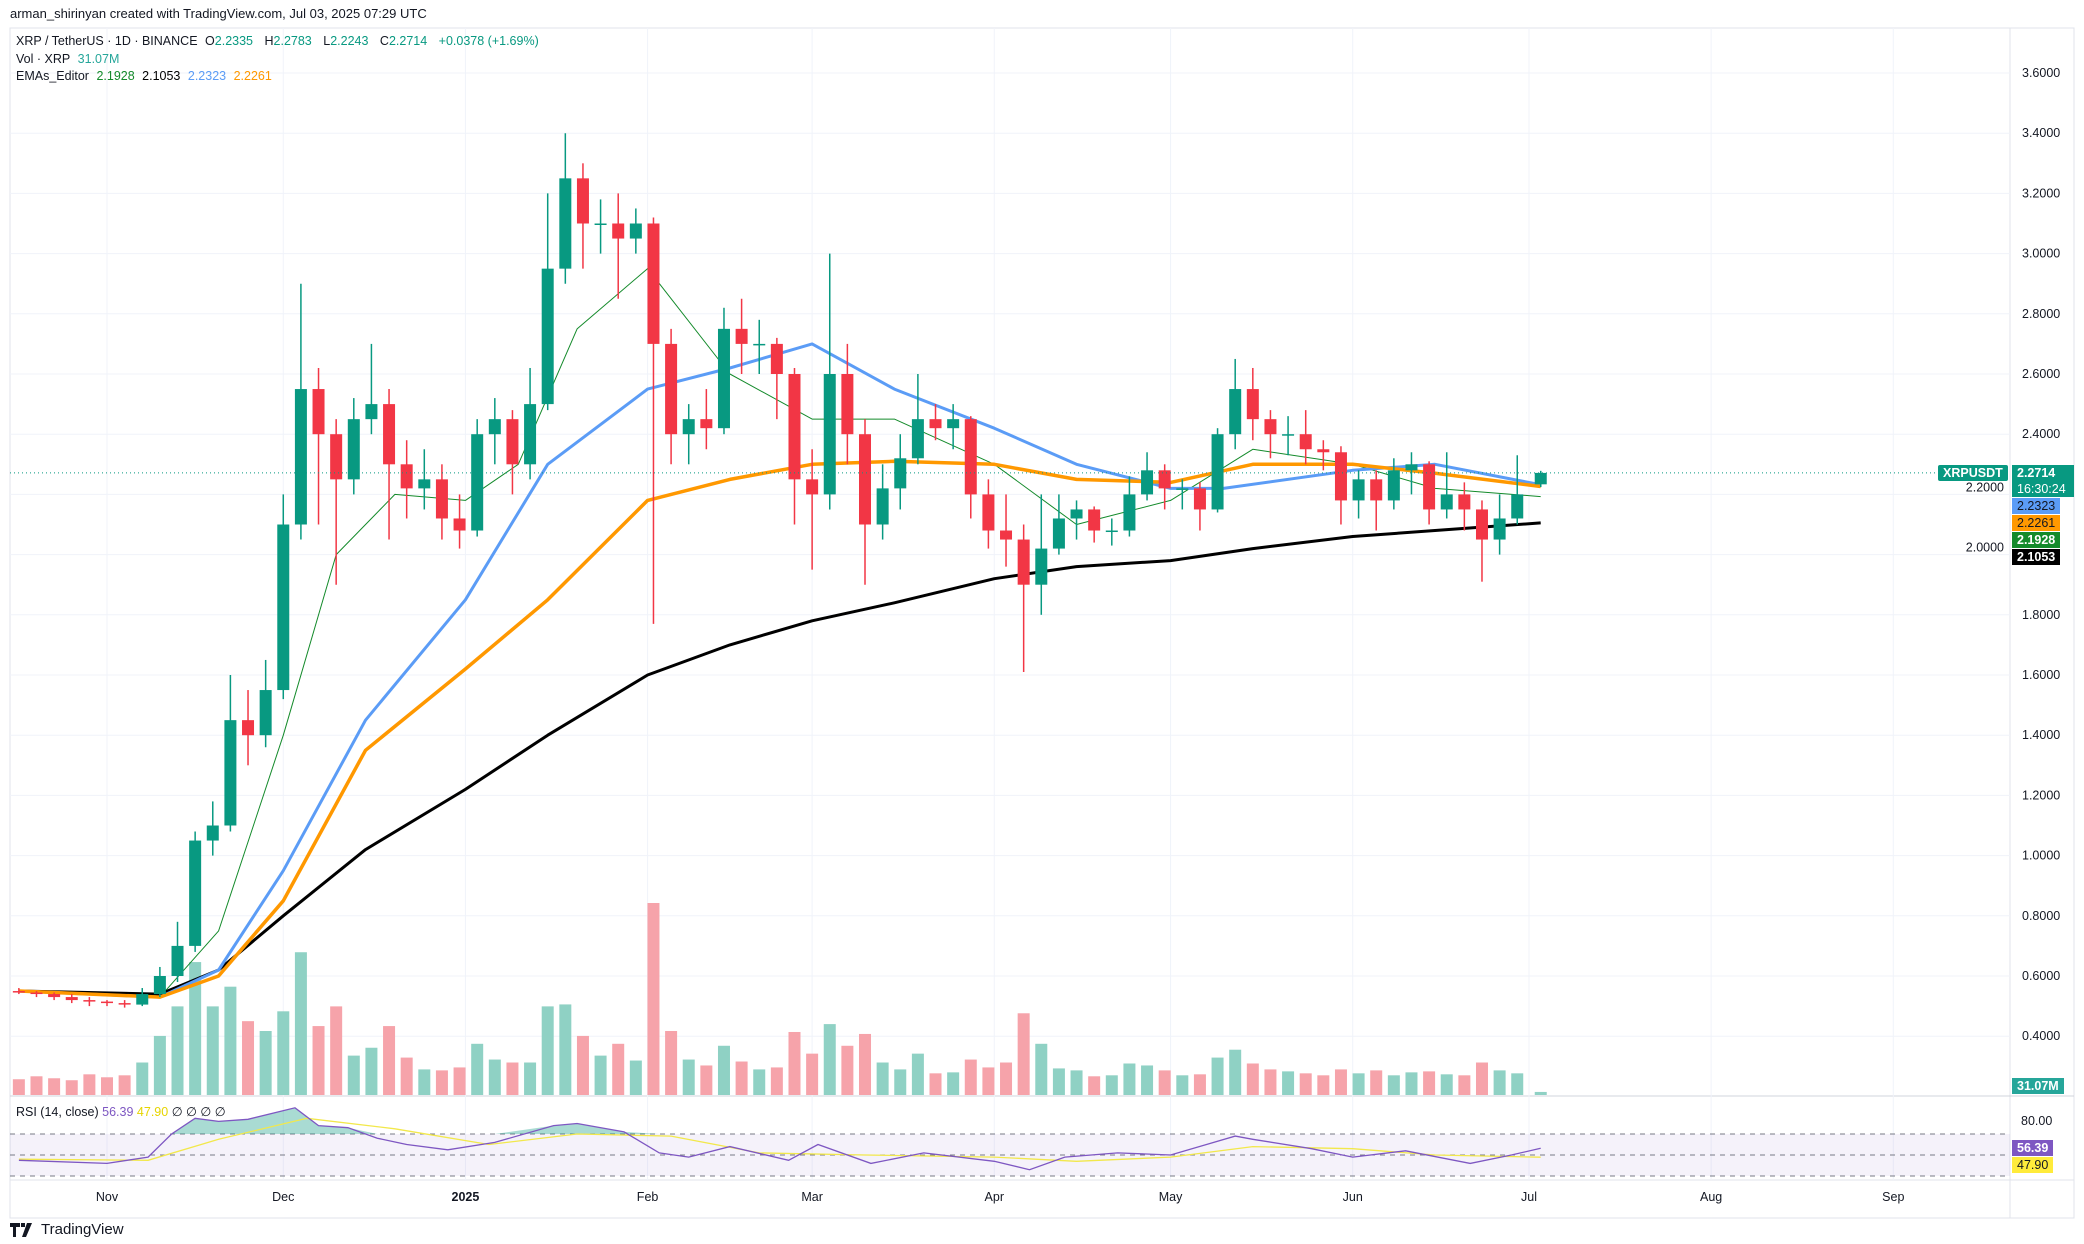 This screenshot has width=2084, height=1244. What do you see at coordinates (1528, 1197) in the screenshot?
I see `time-tick-label: Jul` at bounding box center [1528, 1197].